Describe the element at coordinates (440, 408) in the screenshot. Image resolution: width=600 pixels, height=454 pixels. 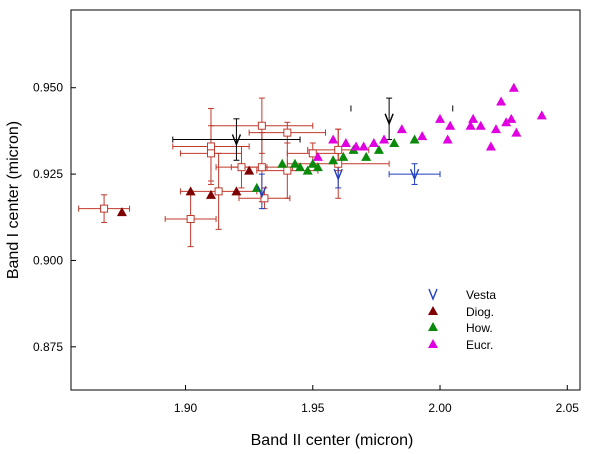
I see `x-tick-label: 2.00` at that location.